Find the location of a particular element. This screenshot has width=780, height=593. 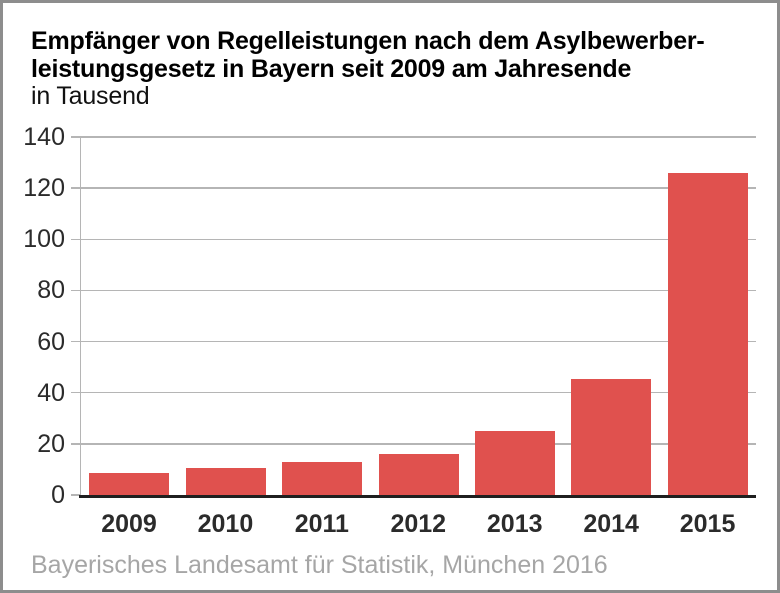

y-axis-label-0: 0 is located at coordinates (58, 495).